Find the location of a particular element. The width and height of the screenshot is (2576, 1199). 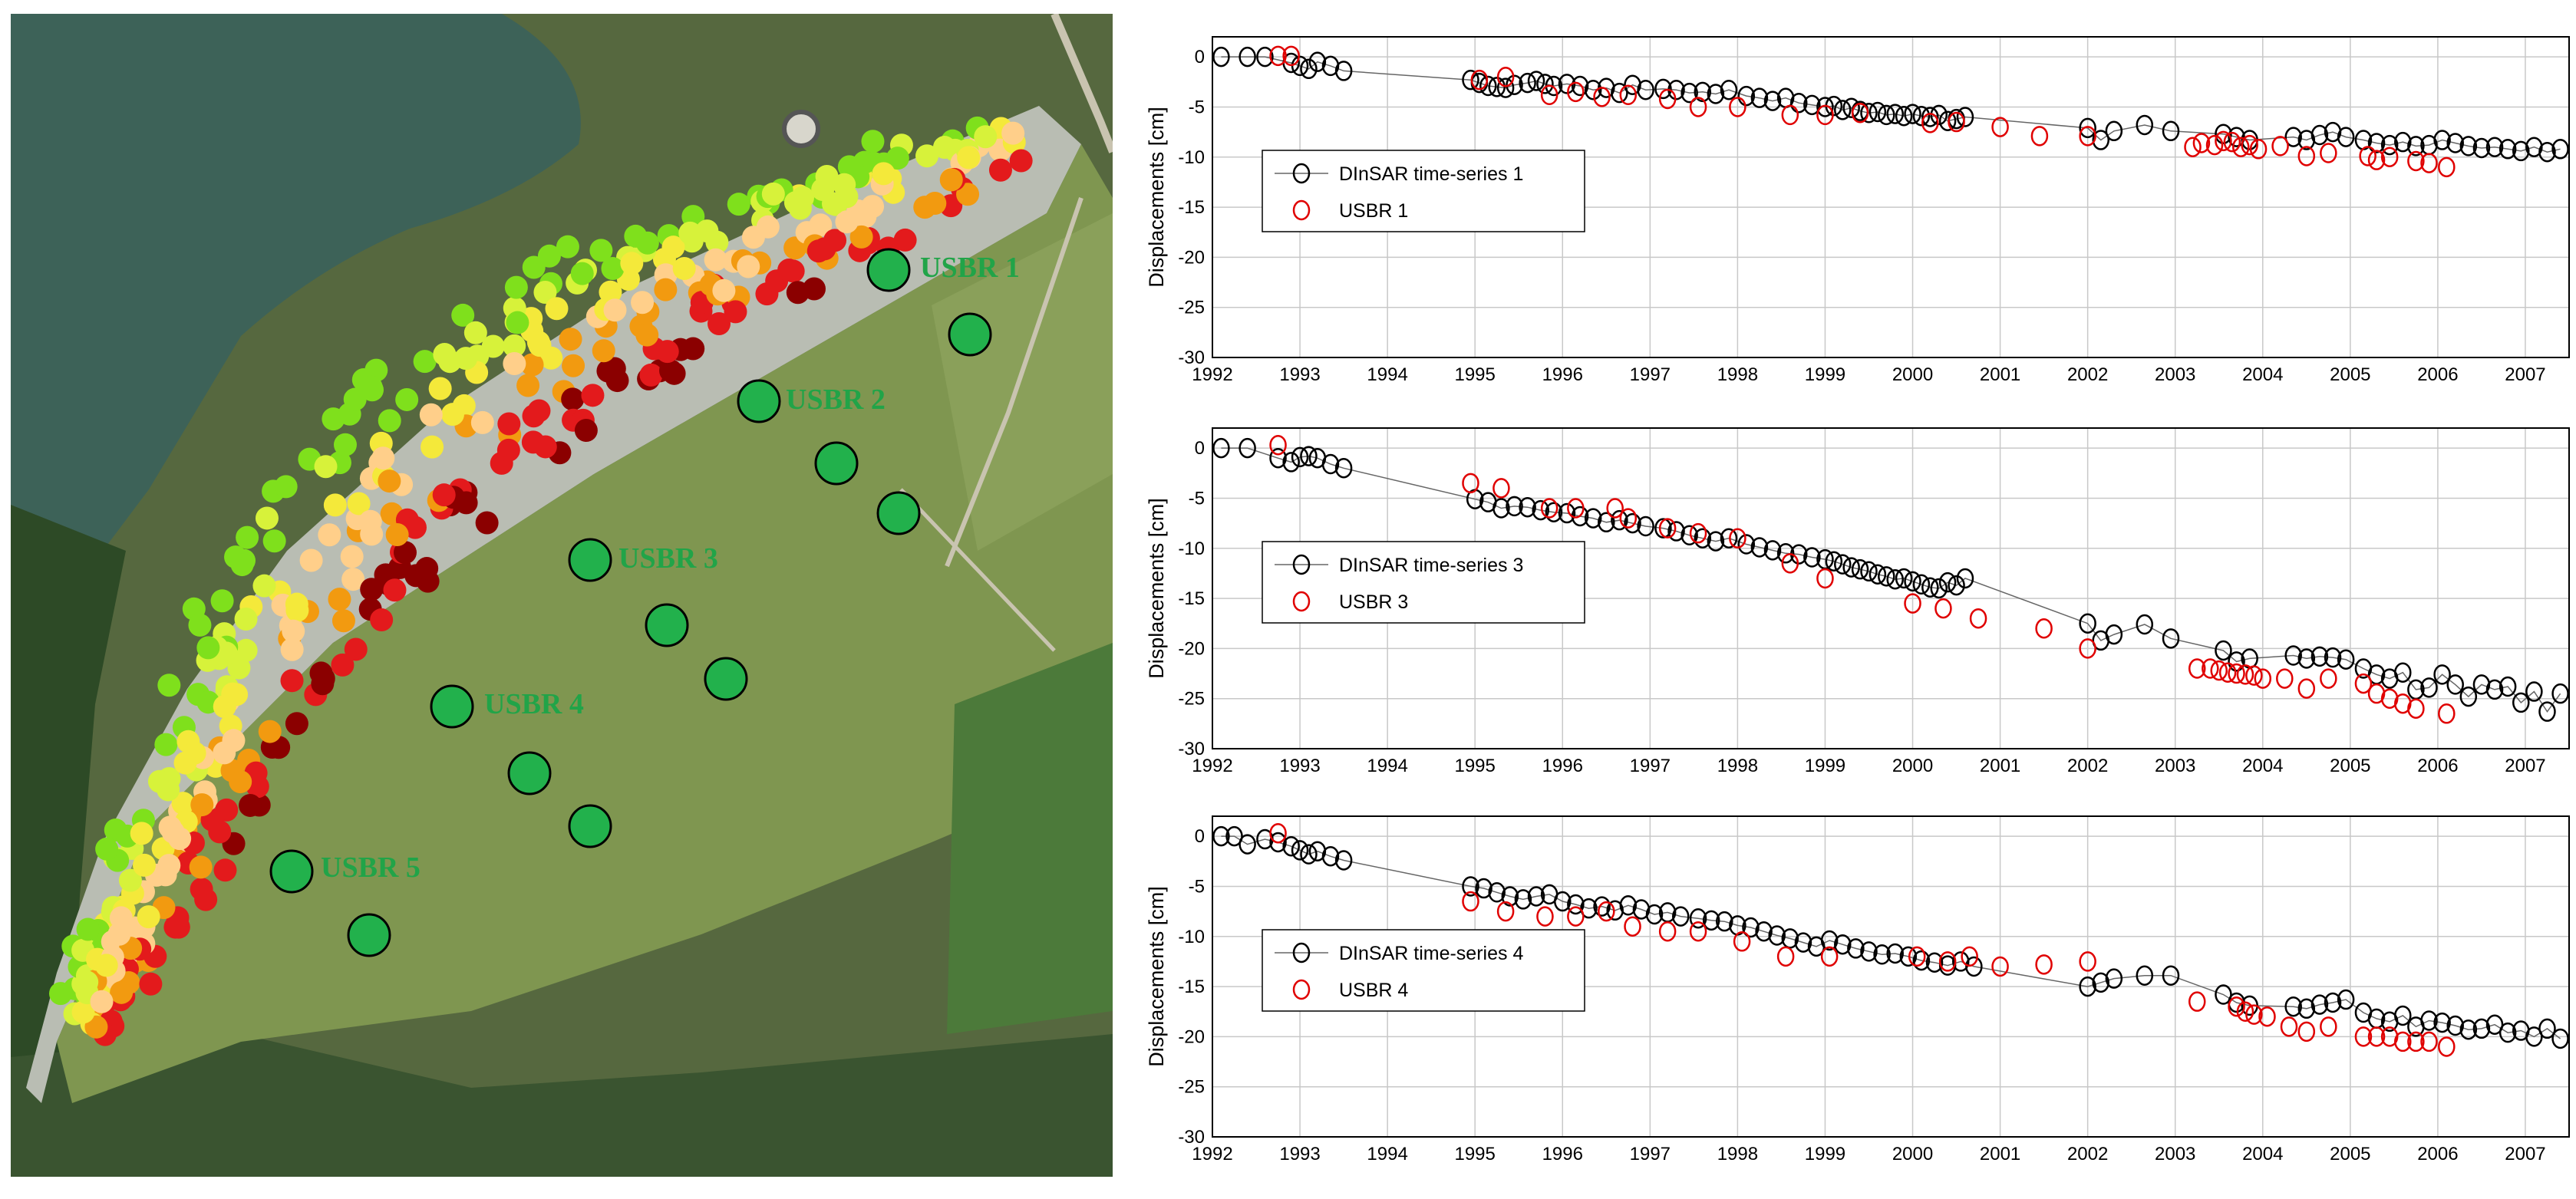

x-tick-label: 2002 is located at coordinates (2087, 374).